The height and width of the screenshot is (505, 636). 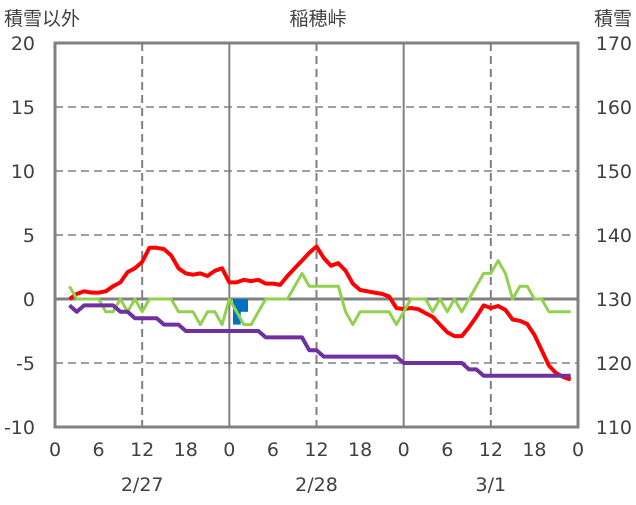 I want to click on left-axis-label: 積雪以外, so click(x=42, y=19).